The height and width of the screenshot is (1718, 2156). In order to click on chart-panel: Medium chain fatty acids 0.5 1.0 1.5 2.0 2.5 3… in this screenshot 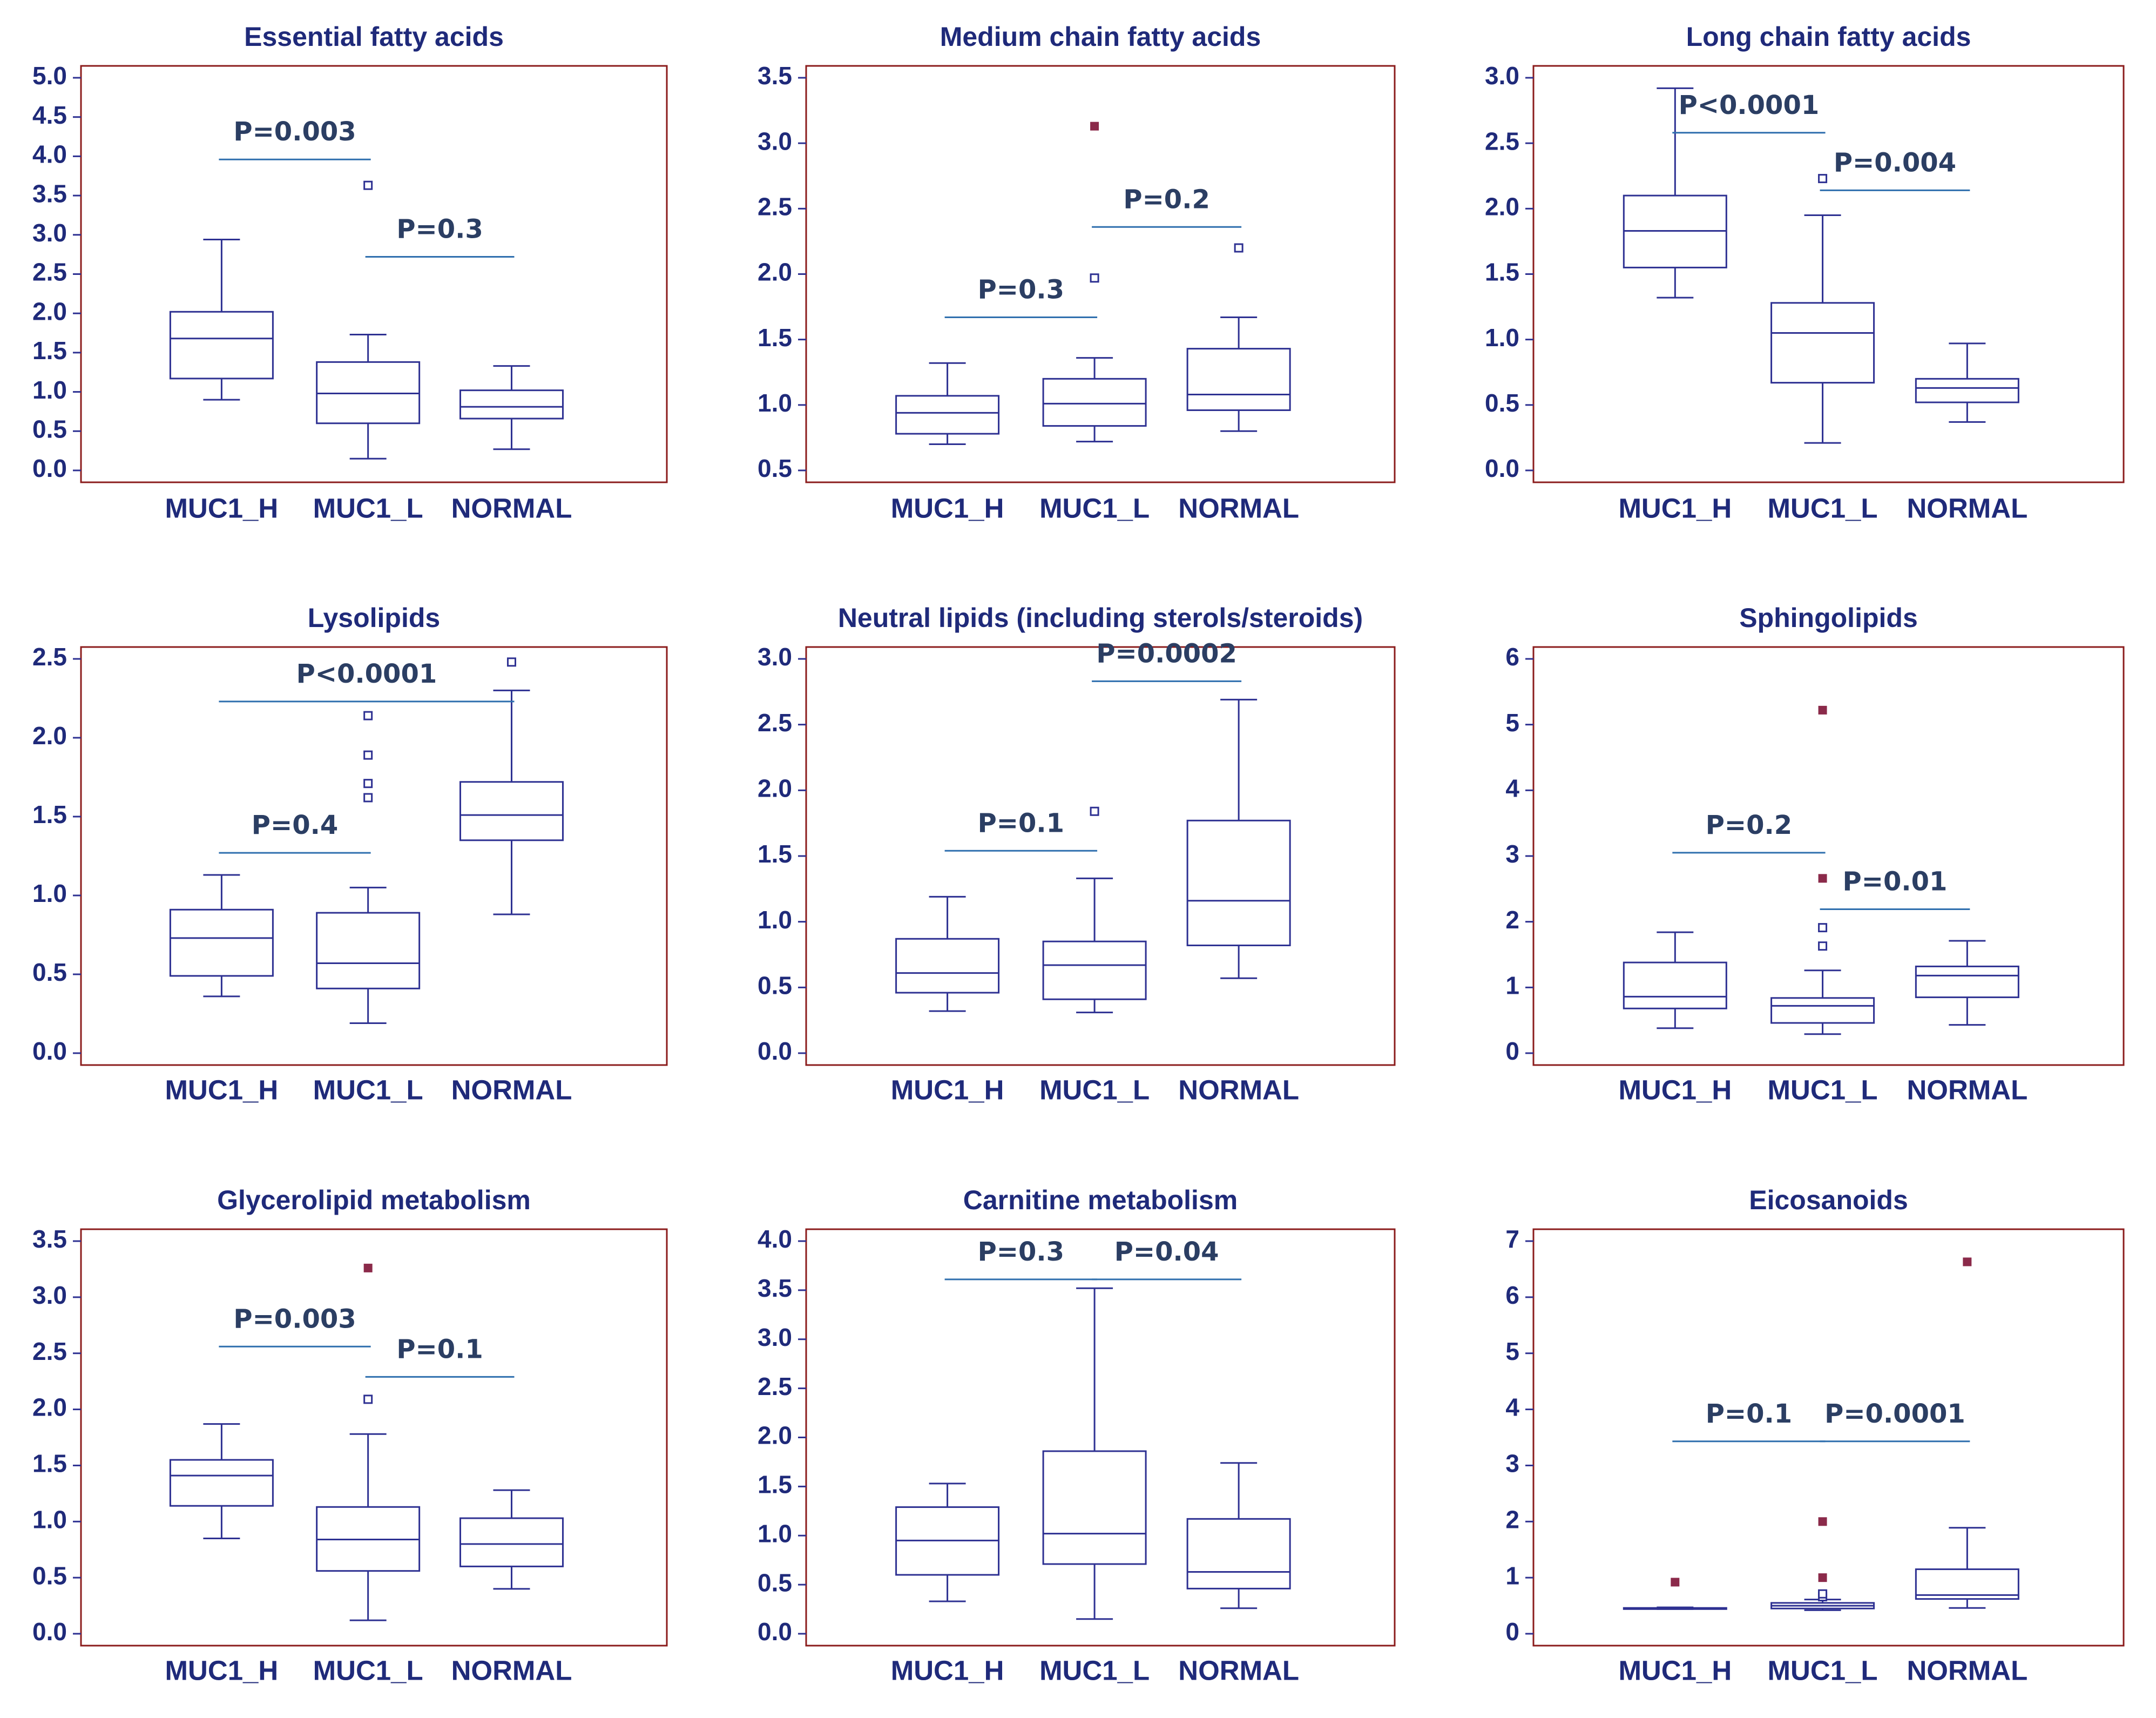, I will do `click(1077, 272)`.